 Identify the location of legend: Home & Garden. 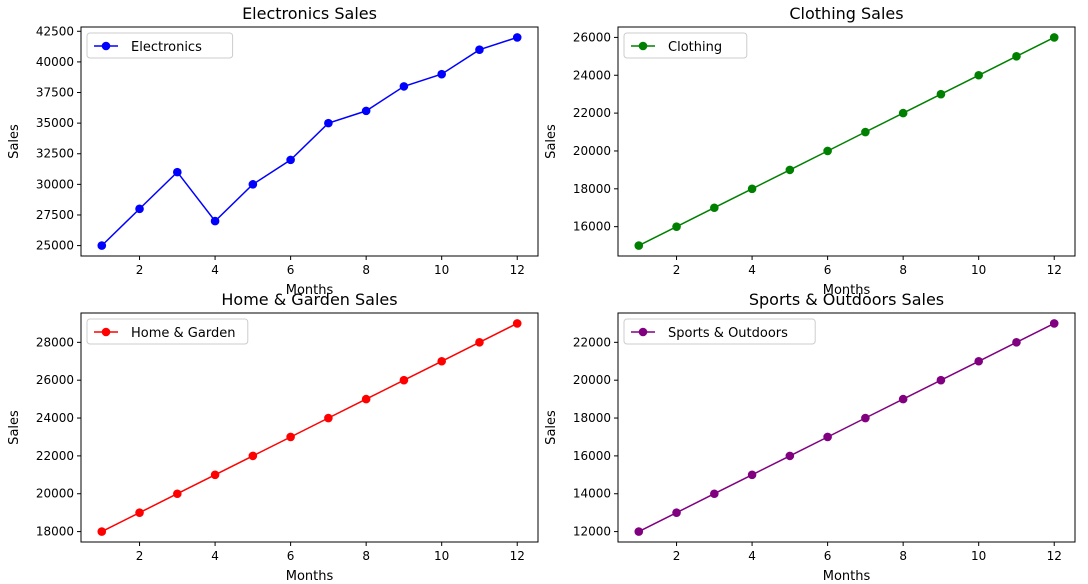
(167, 331).